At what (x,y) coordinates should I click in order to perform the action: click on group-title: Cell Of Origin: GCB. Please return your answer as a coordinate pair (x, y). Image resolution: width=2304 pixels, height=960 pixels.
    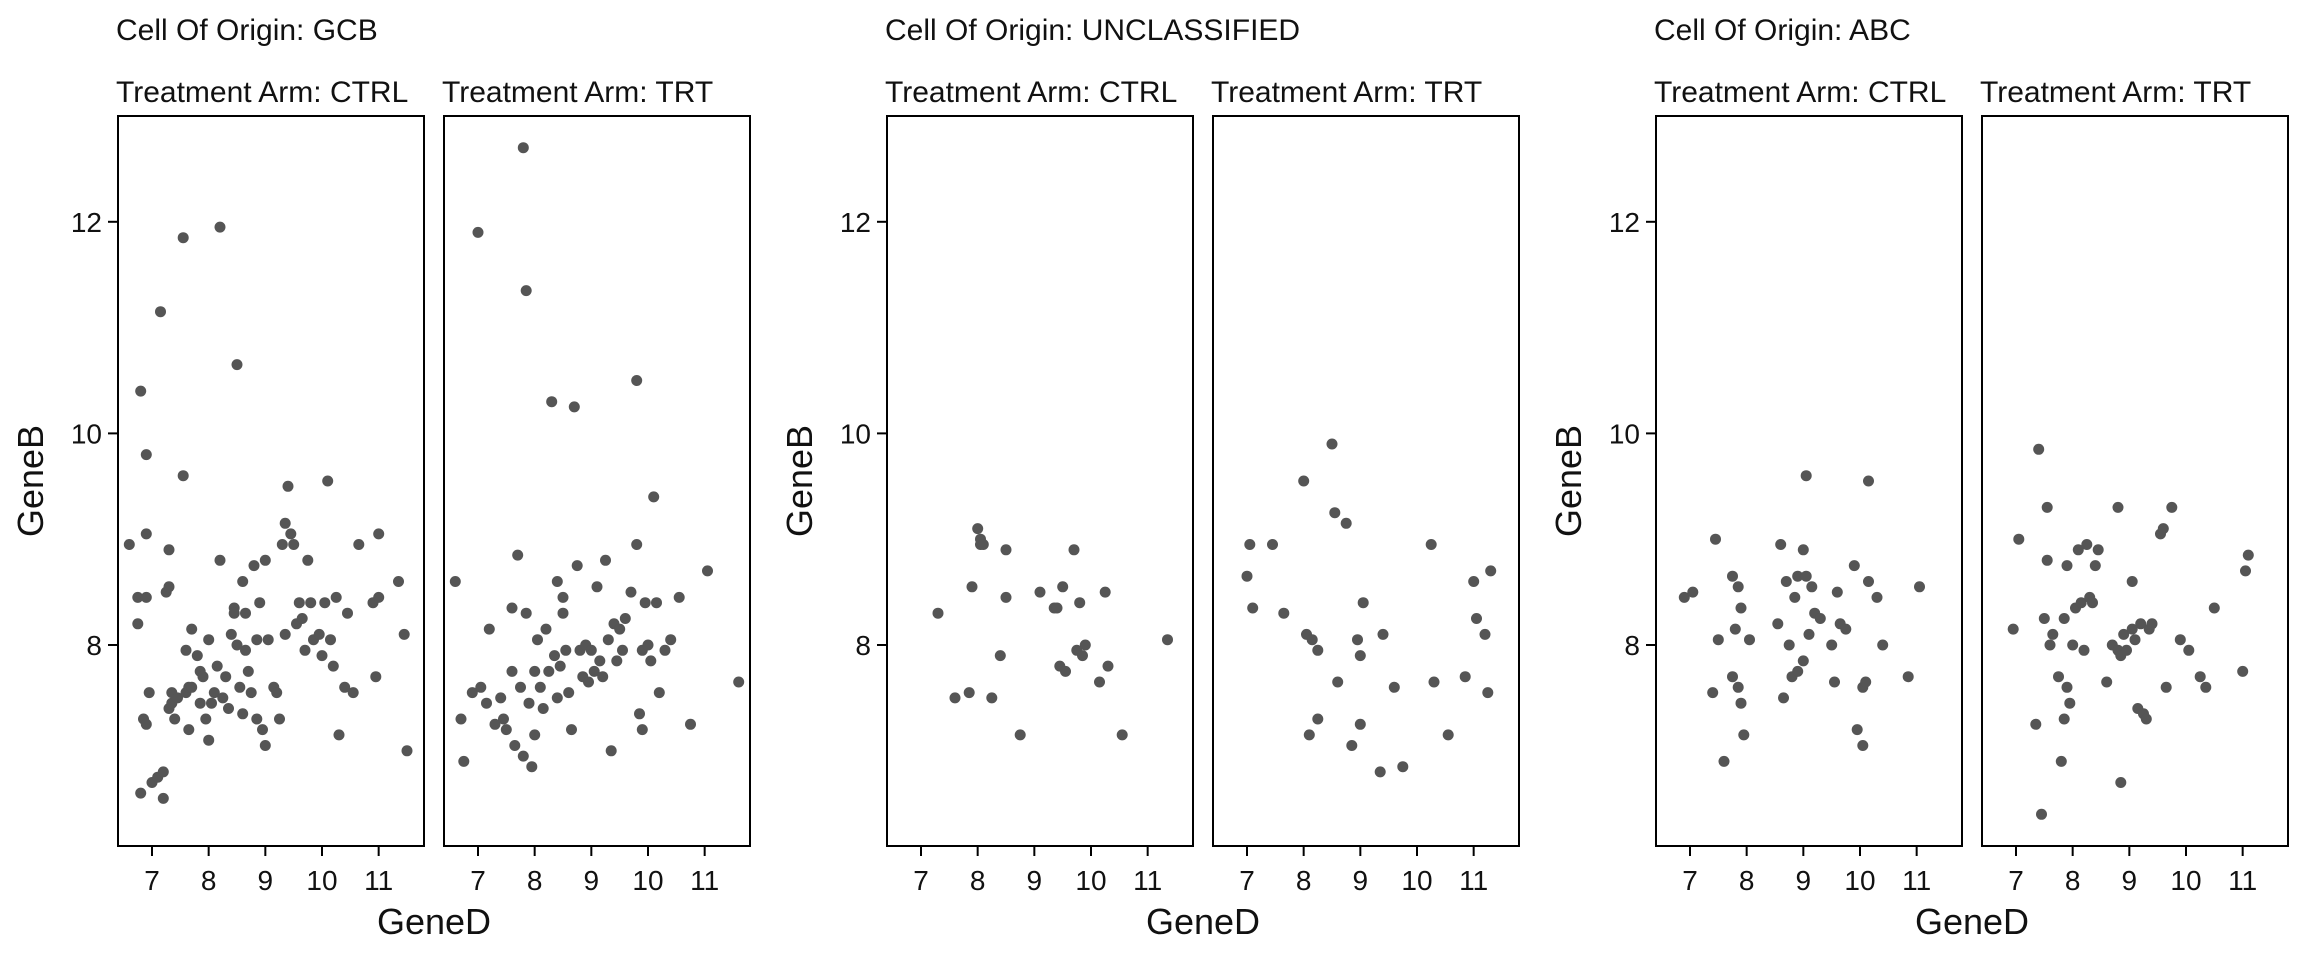
    Looking at the image, I should click on (247, 30).